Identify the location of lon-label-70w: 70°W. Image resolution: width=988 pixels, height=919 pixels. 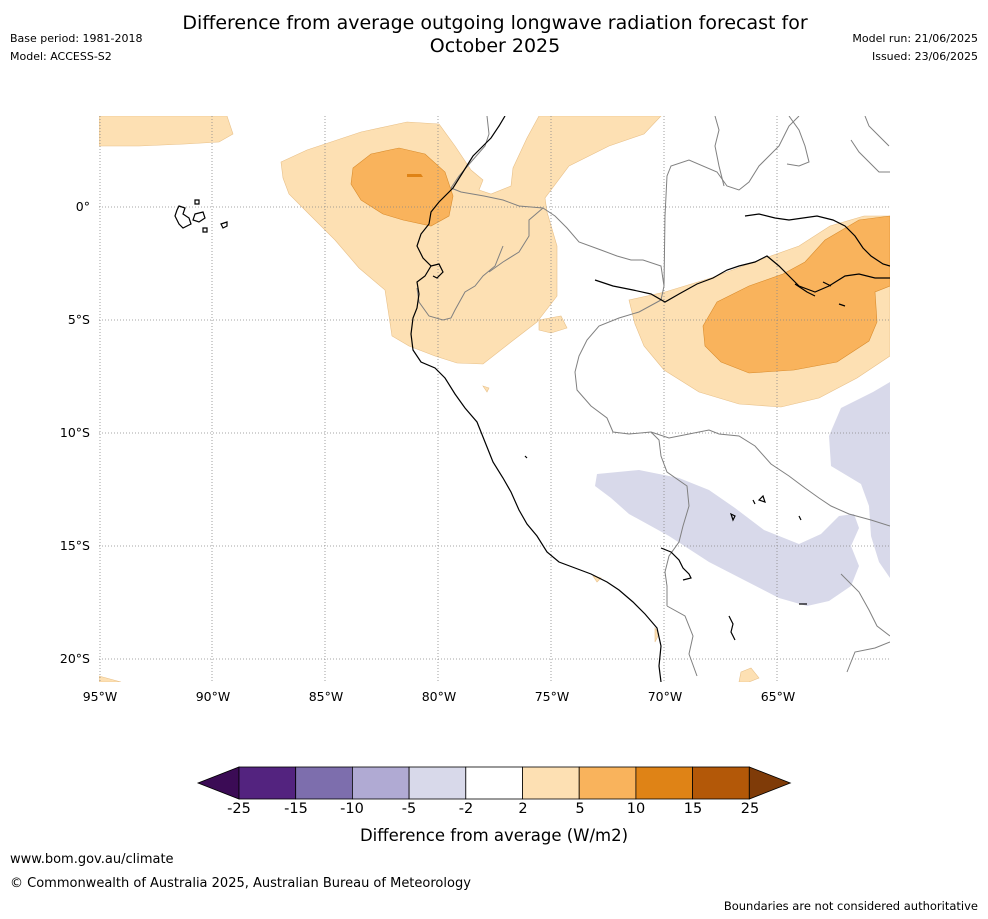
(665, 696).